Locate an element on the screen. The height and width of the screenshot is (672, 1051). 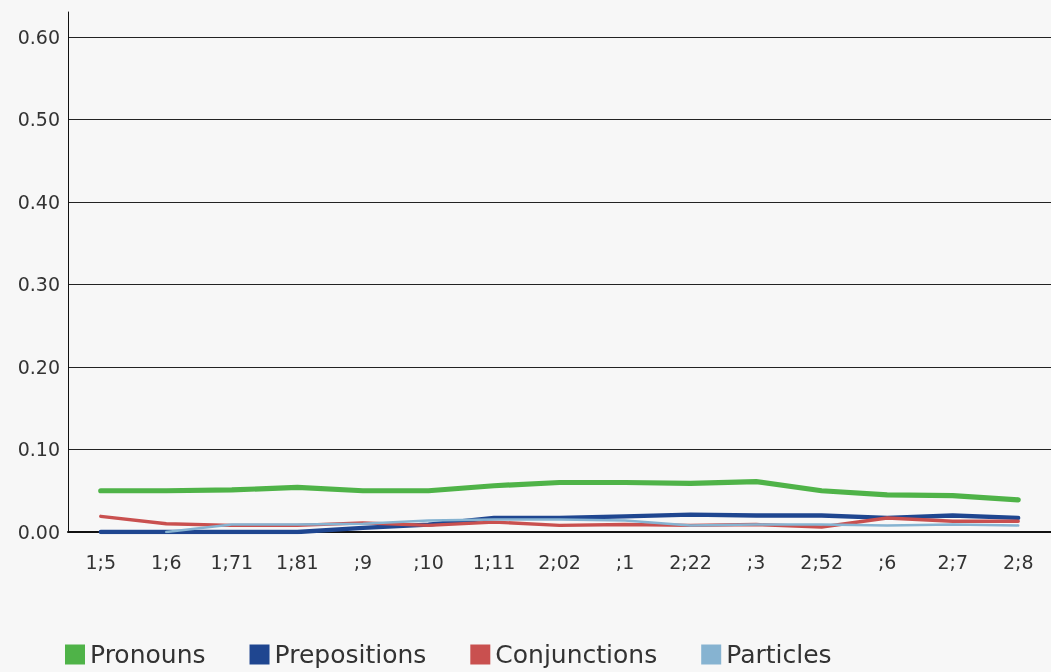
x-tick-label: 2;02 is located at coordinates (559, 561).